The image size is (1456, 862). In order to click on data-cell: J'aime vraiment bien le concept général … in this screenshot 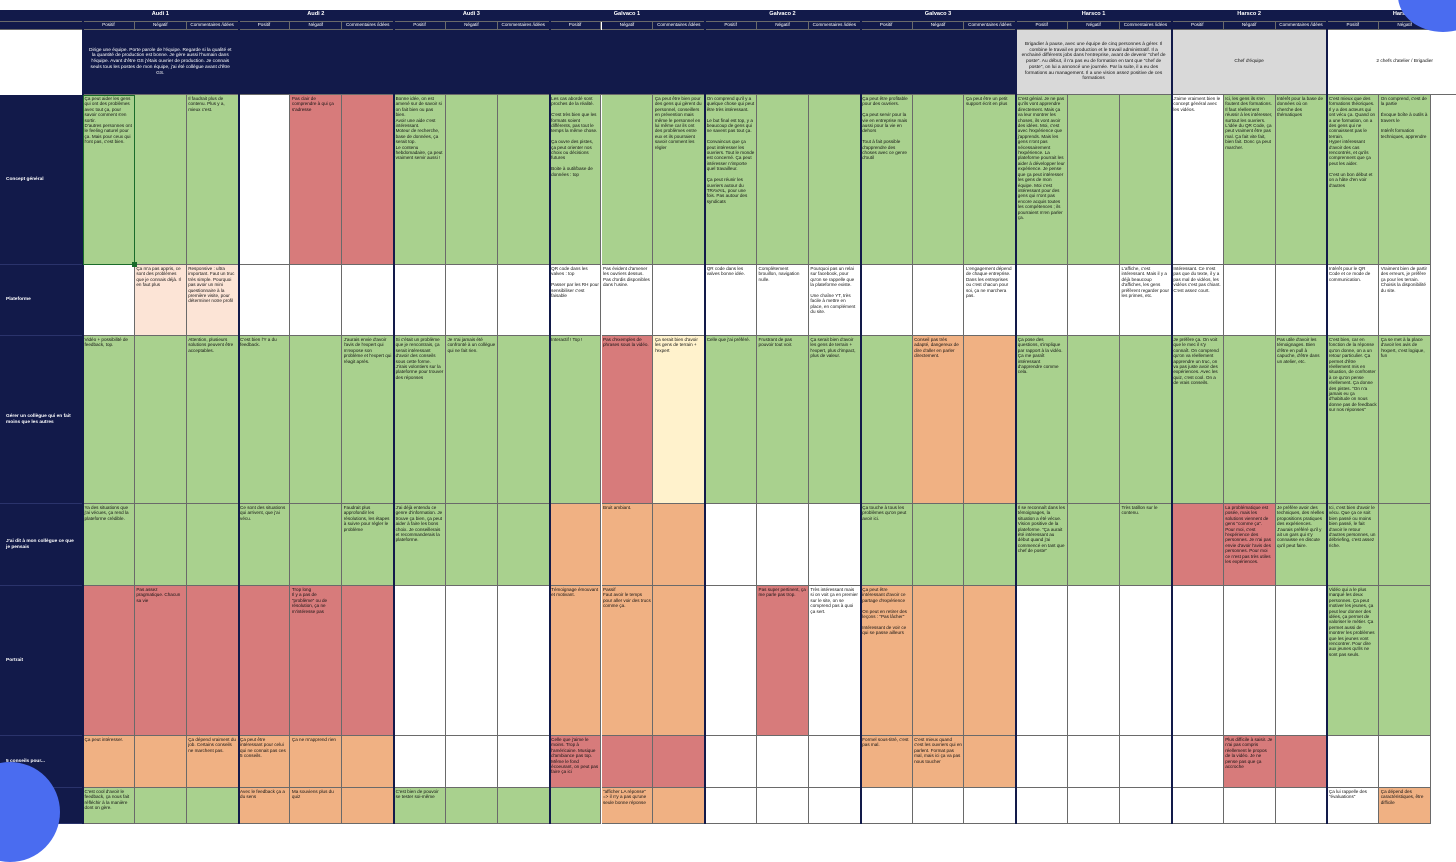, I will do `click(1197, 180)`.